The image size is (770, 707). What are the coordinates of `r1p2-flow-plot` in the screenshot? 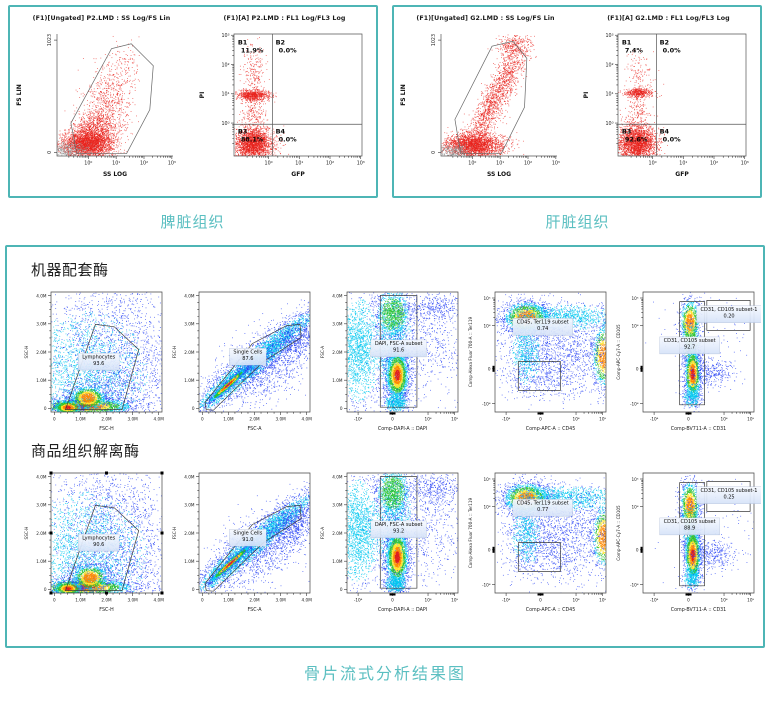 It's located at (243, 362).